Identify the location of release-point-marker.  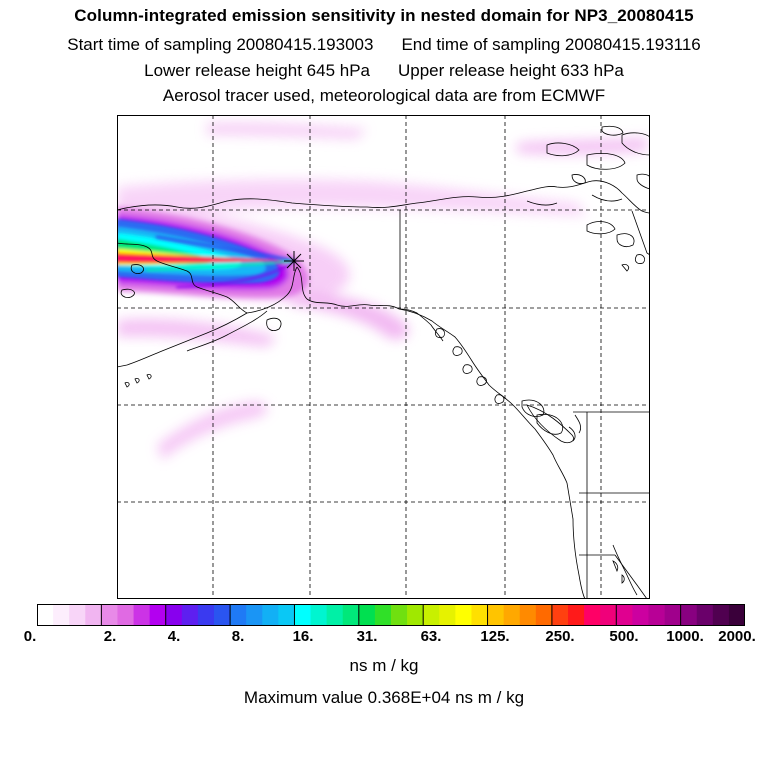
(294, 261).